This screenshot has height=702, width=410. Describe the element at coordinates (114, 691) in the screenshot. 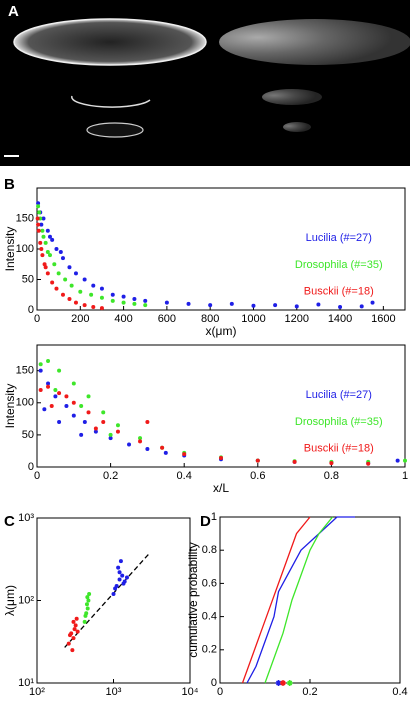

I see `x-tick-label: 10³` at that location.